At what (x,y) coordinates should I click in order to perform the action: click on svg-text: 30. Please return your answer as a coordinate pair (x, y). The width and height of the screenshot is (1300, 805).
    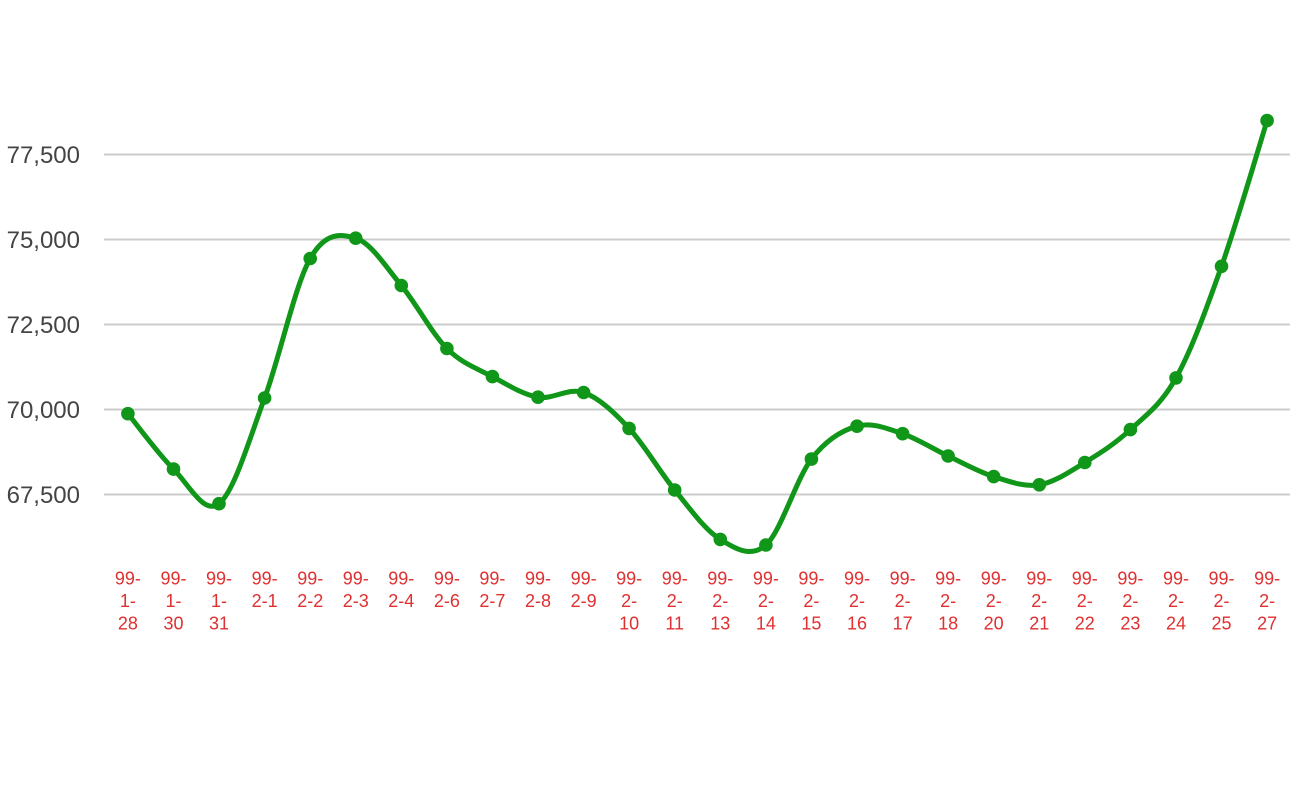
    Looking at the image, I should click on (173, 624).